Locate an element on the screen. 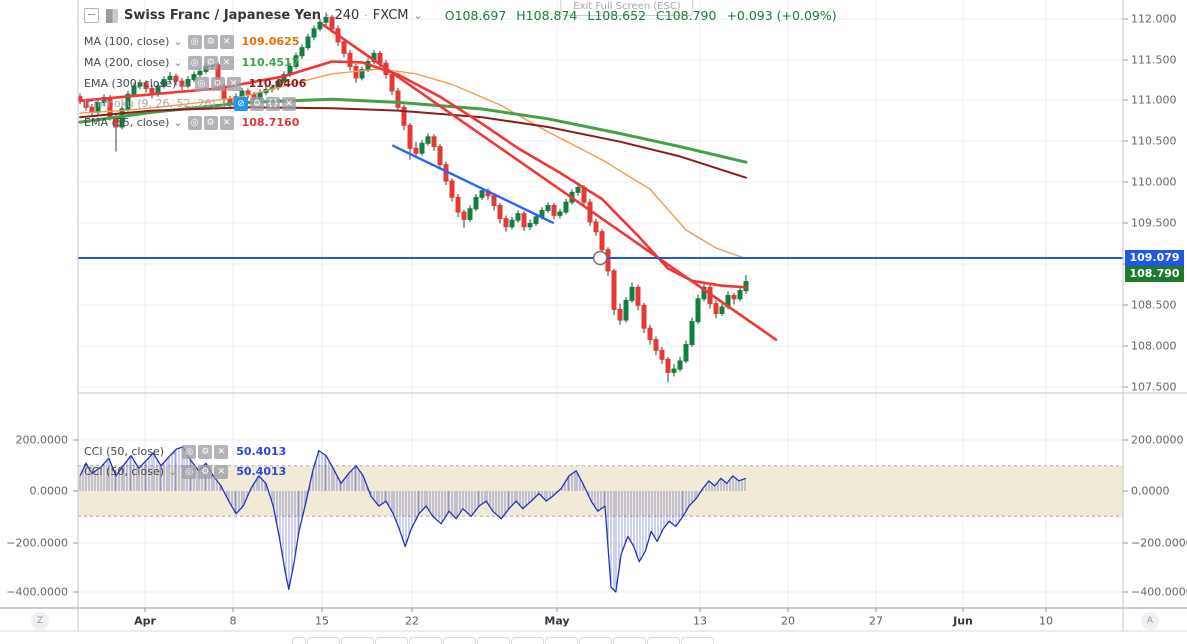 The image size is (1187, 644). cci-axis-label: −200.0000 is located at coordinates (1159, 543).